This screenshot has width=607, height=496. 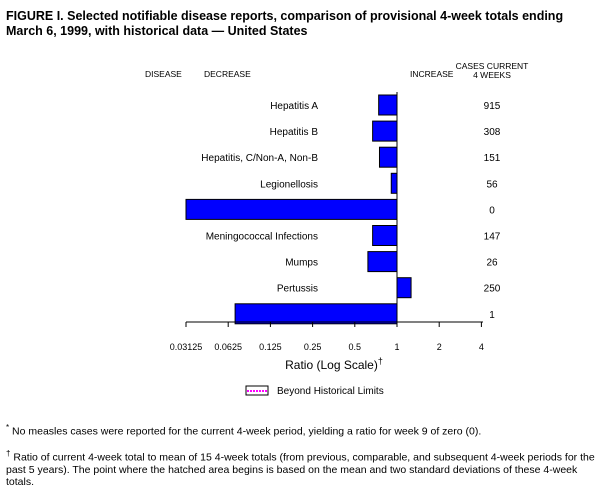 What do you see at coordinates (355, 347) in the screenshot?
I see `x-tick-label: 0.5` at bounding box center [355, 347].